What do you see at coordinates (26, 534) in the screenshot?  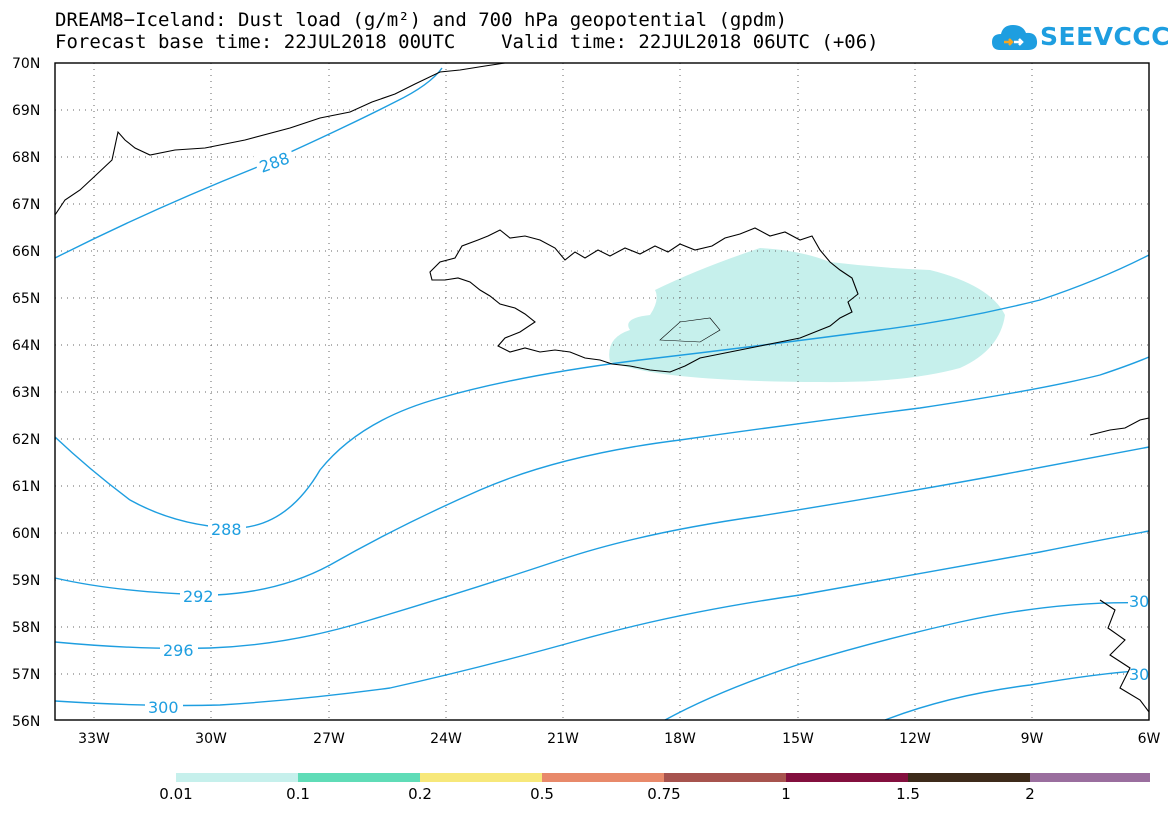 I see `lat-label: 60N` at bounding box center [26, 534].